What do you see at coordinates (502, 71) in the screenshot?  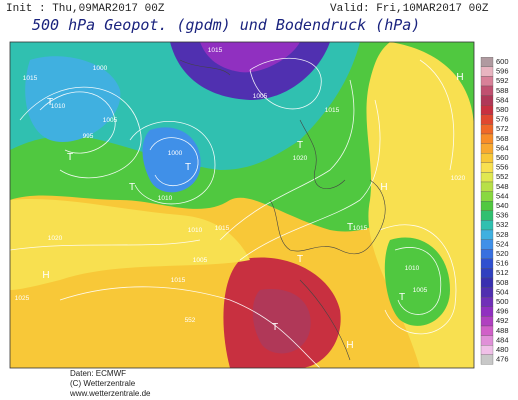 I see `colorbar-label: 596` at bounding box center [502, 71].